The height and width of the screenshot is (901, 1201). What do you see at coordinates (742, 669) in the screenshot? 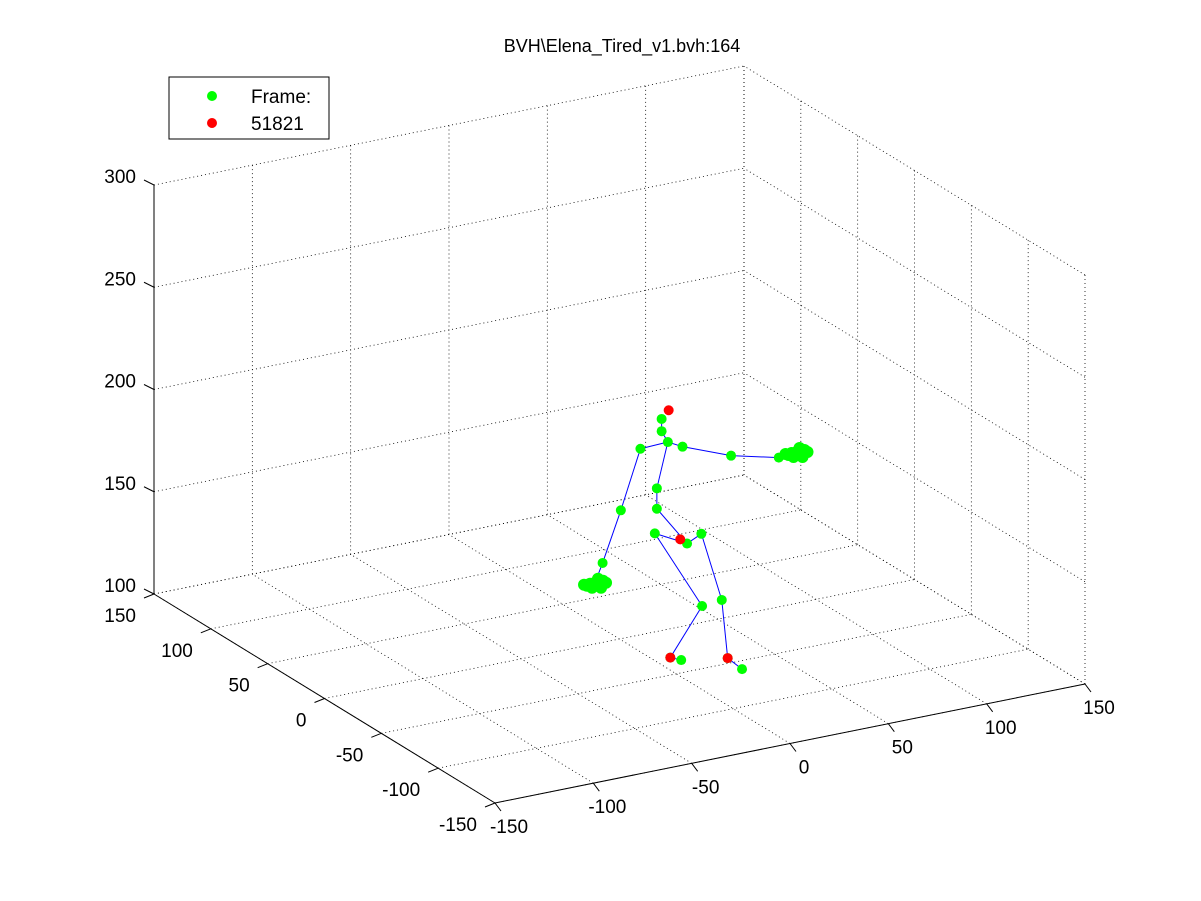
I see `joint-r-toe` at bounding box center [742, 669].